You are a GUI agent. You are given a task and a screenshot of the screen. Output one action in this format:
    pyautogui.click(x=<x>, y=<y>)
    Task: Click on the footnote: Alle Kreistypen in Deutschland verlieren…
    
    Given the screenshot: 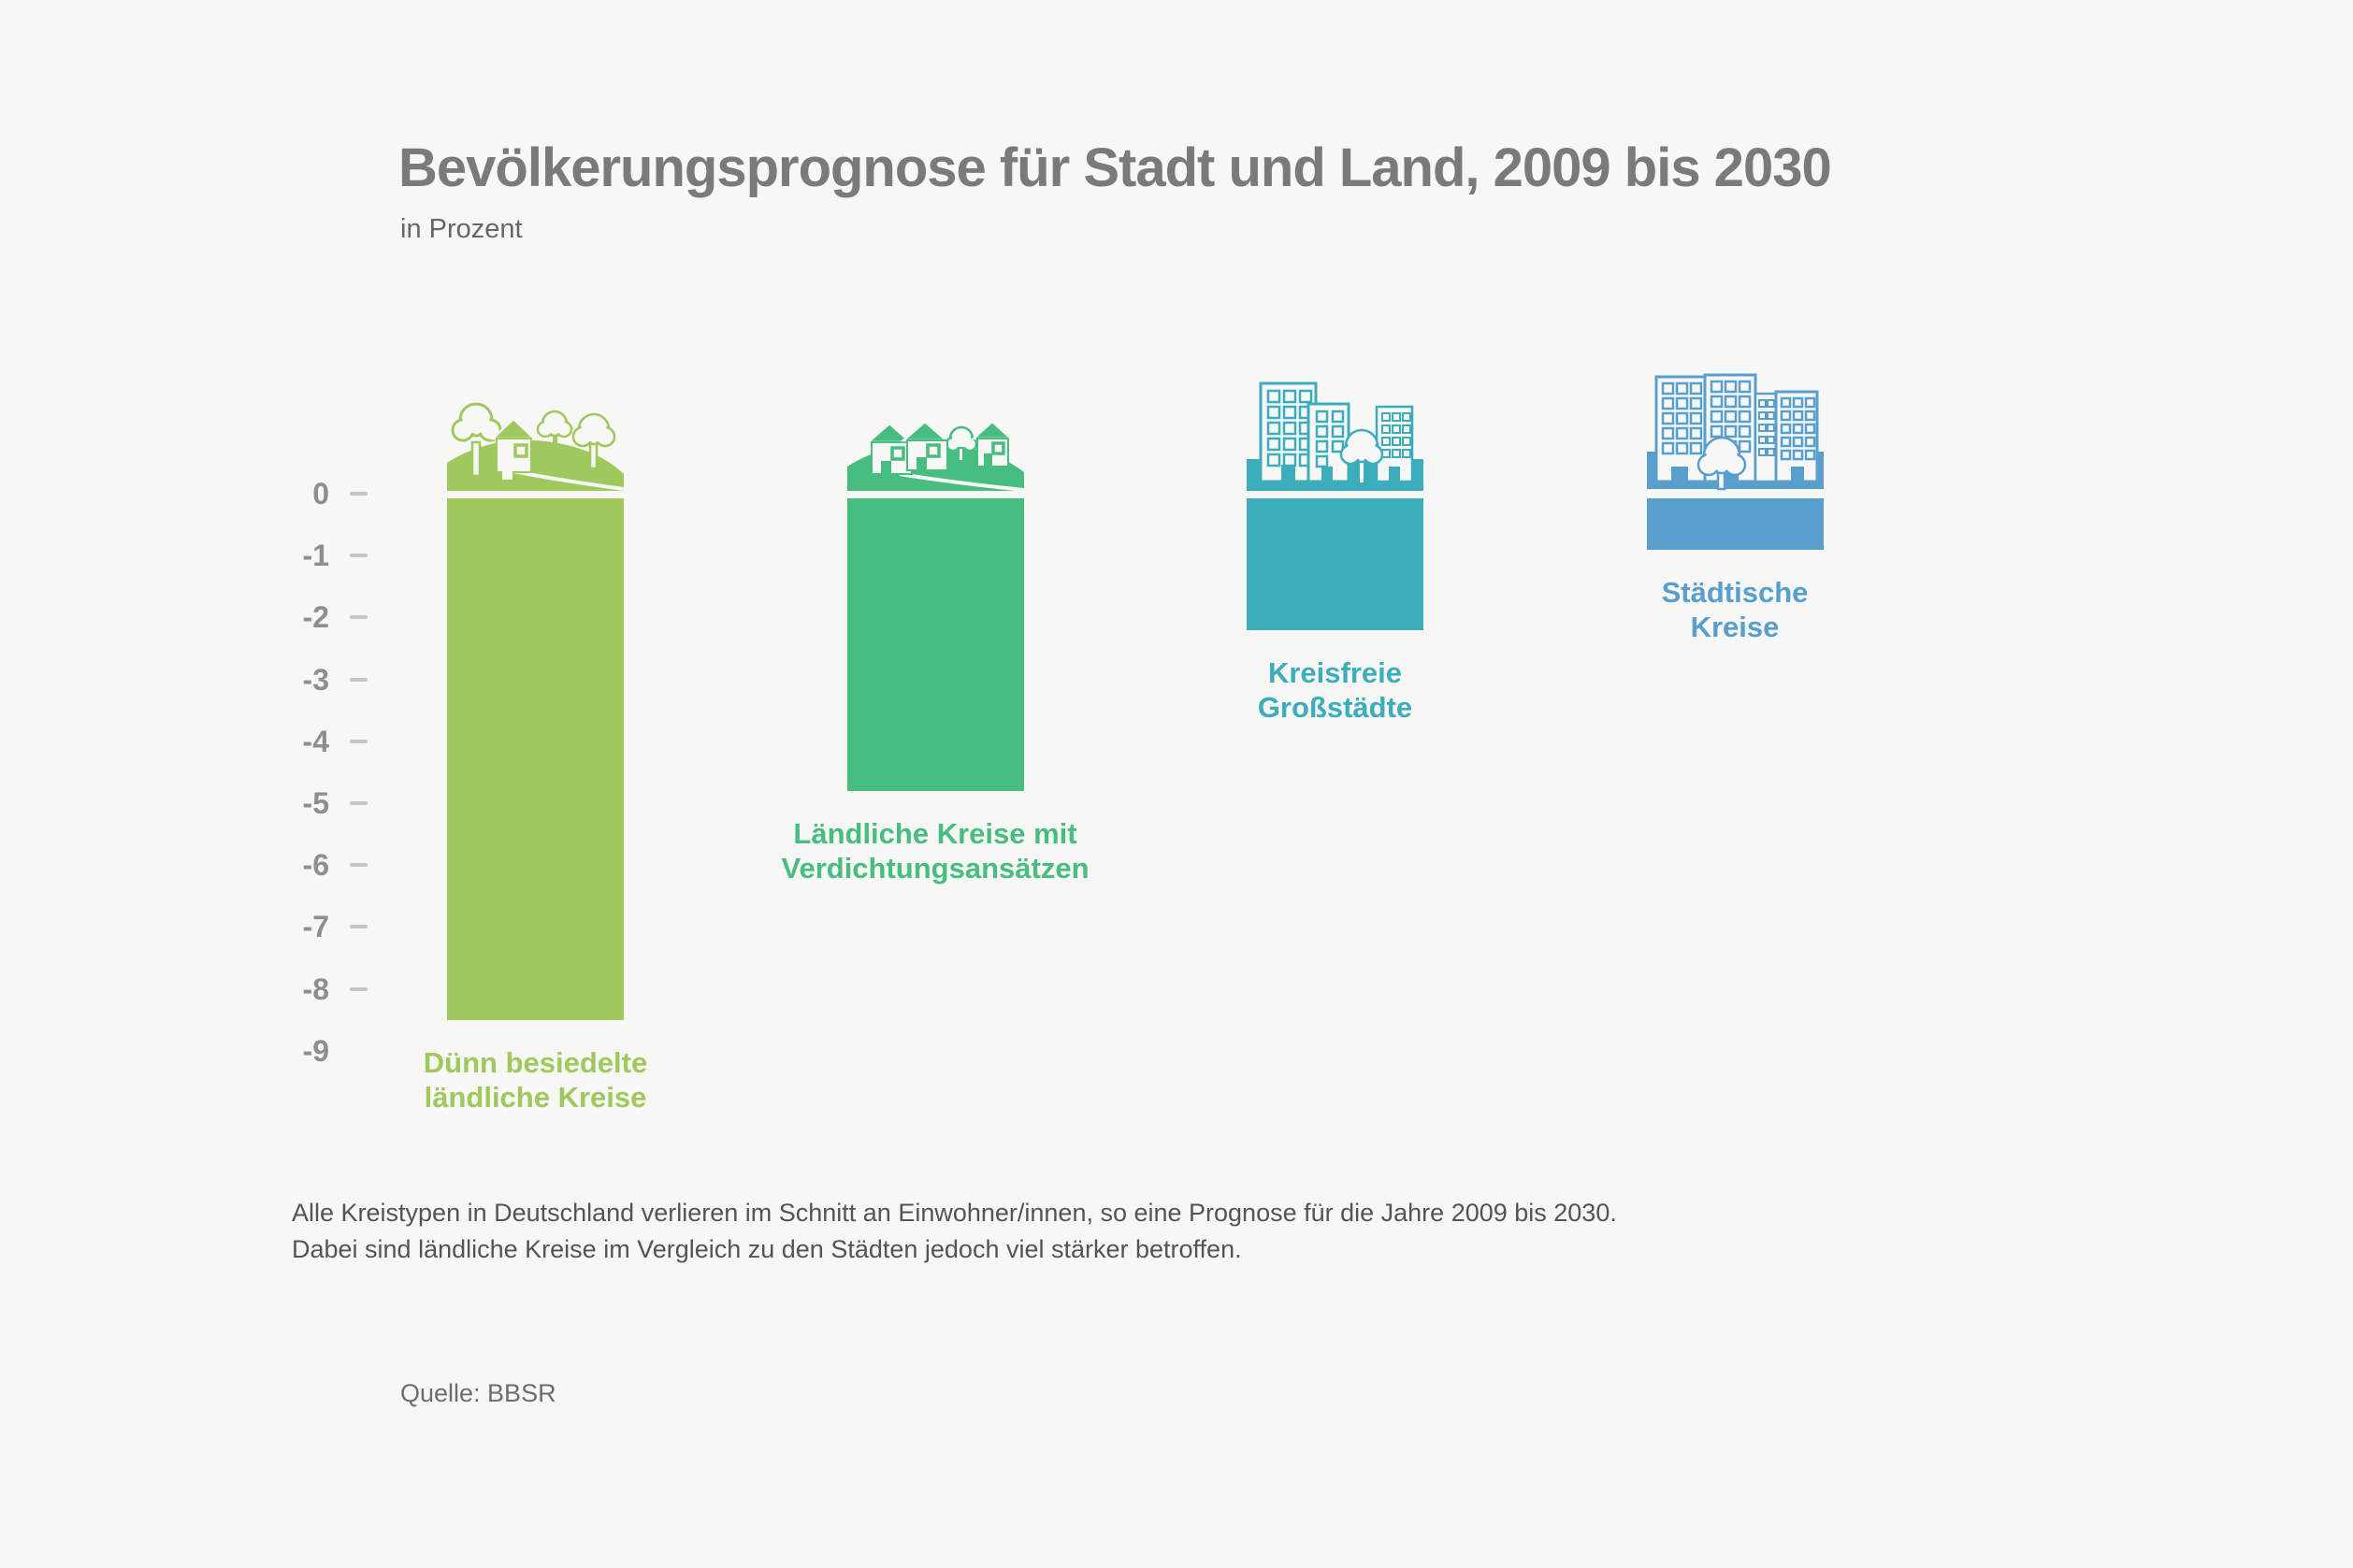 What is the action you would take?
    pyautogui.click(x=954, y=1231)
    